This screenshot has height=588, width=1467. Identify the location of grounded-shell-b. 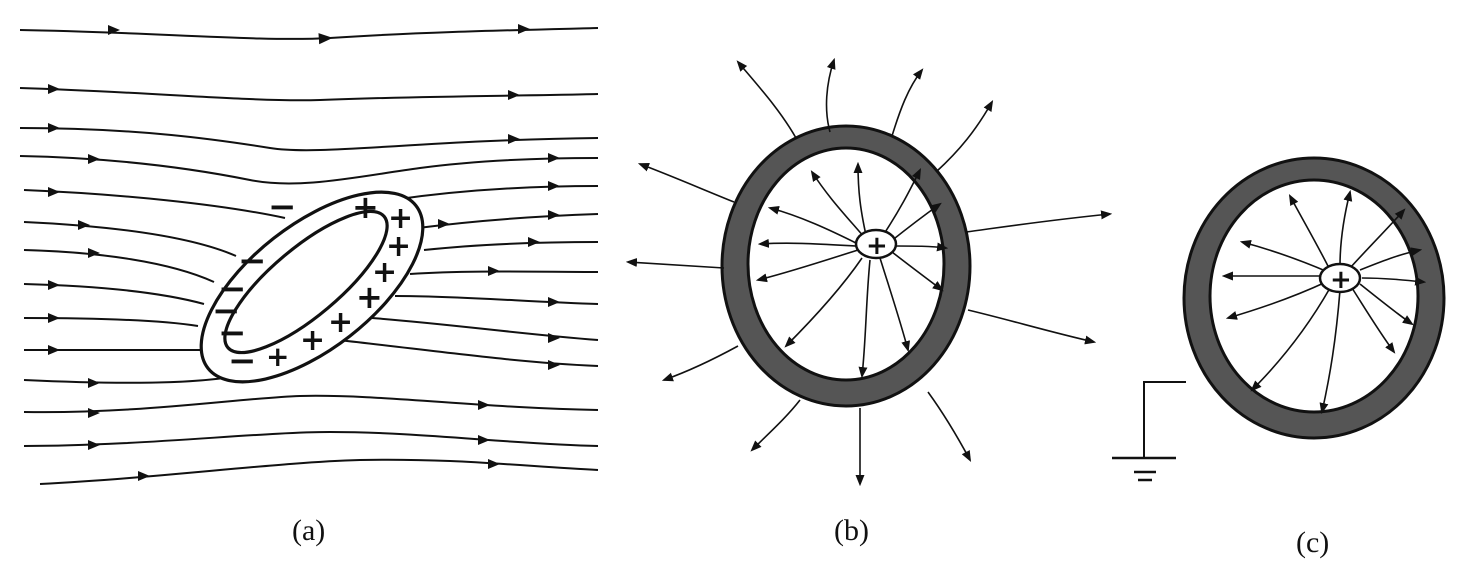
(846, 266).